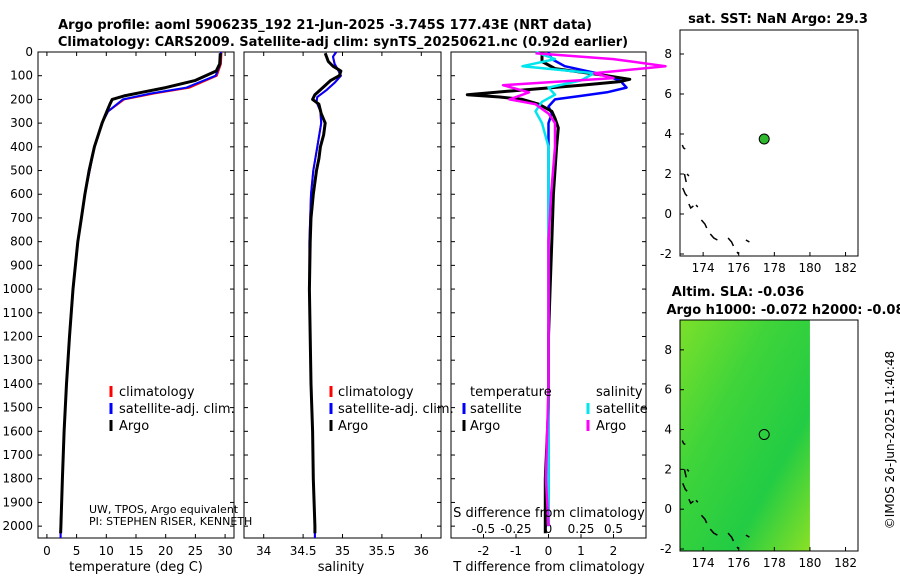 Image resolution: width=900 pixels, height=580 pixels. I want to click on depth-tick-label: 1900, so click(17, 502).